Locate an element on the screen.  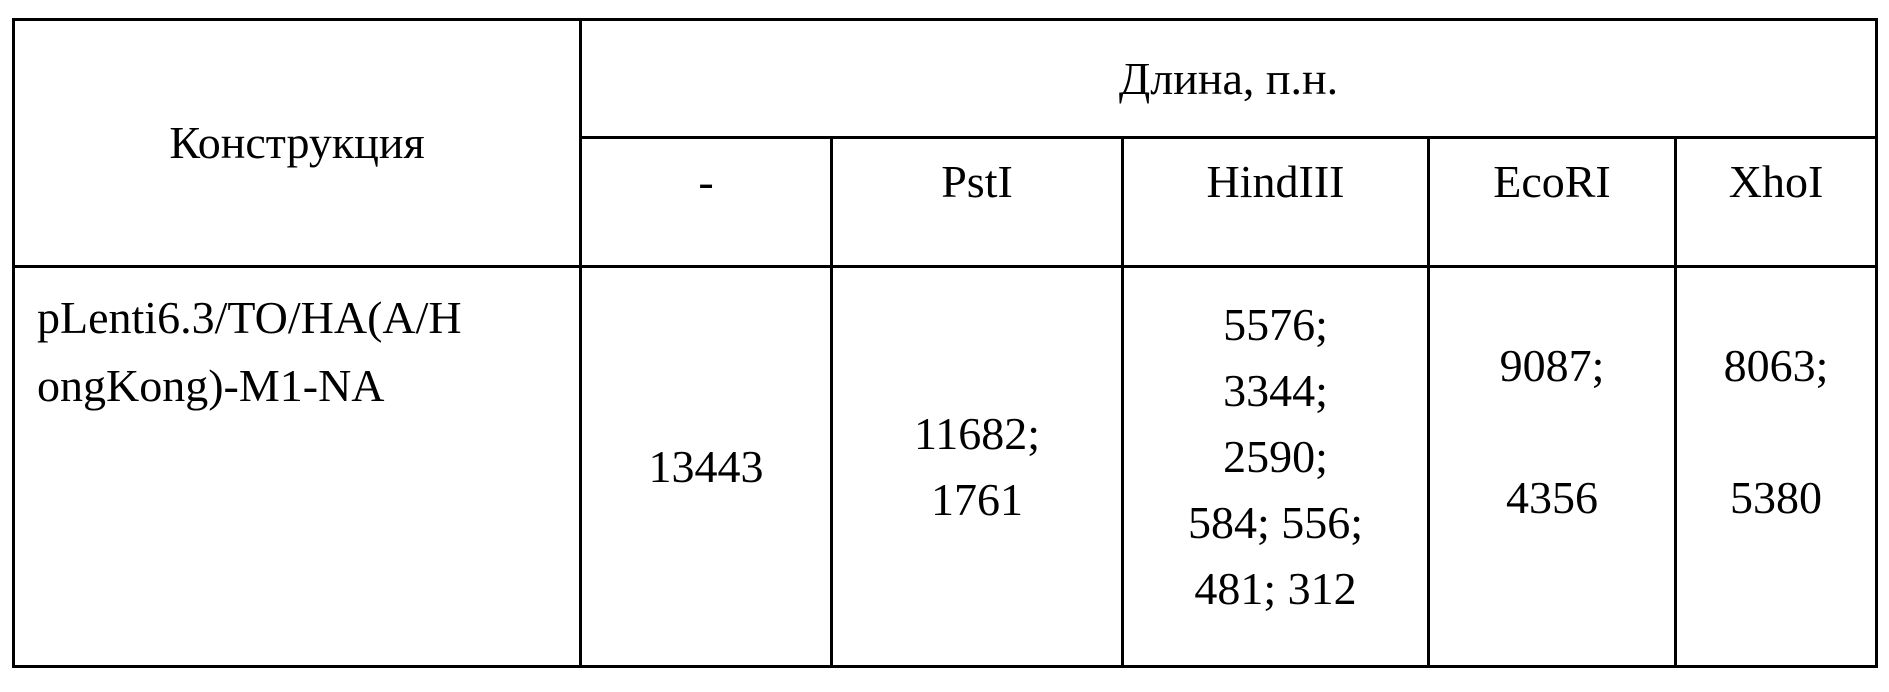
header-enzyme-xhoi: XhoI is located at coordinates (1776, 202).